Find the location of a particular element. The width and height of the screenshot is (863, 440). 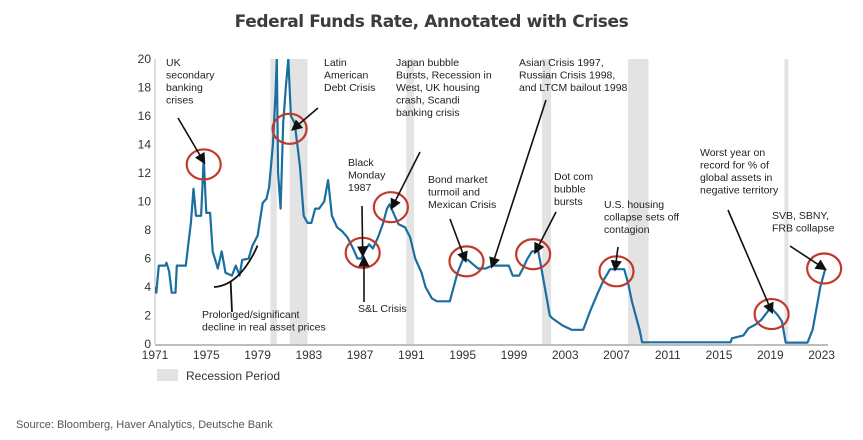

legend: Recession Period is located at coordinates (218, 376).